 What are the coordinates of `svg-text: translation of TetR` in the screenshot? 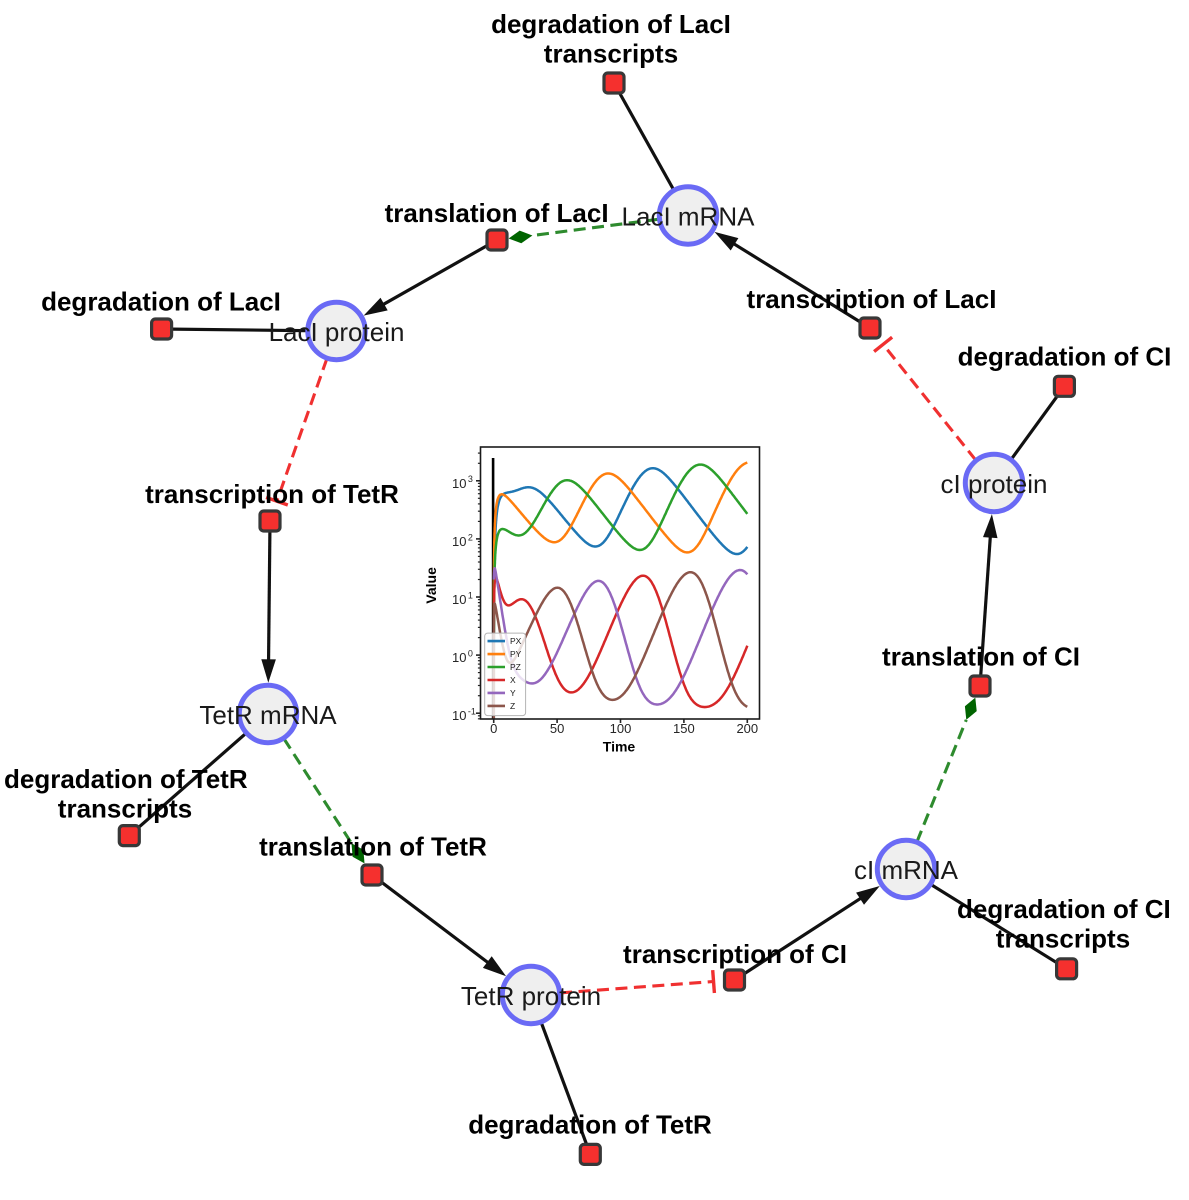 It's located at (373, 847).